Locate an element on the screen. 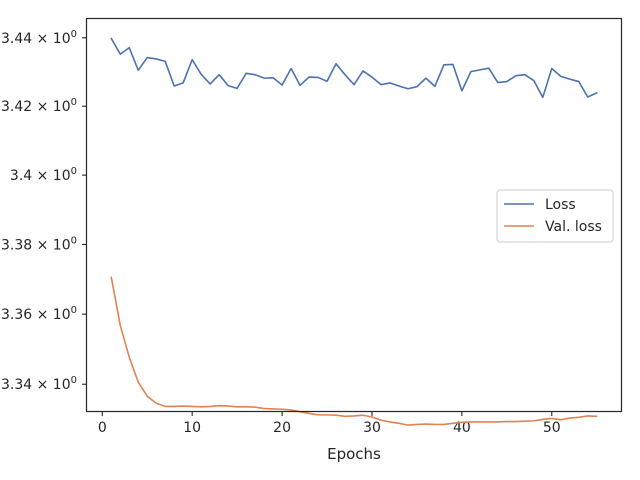  x-tick-label: 30 is located at coordinates (372, 428).